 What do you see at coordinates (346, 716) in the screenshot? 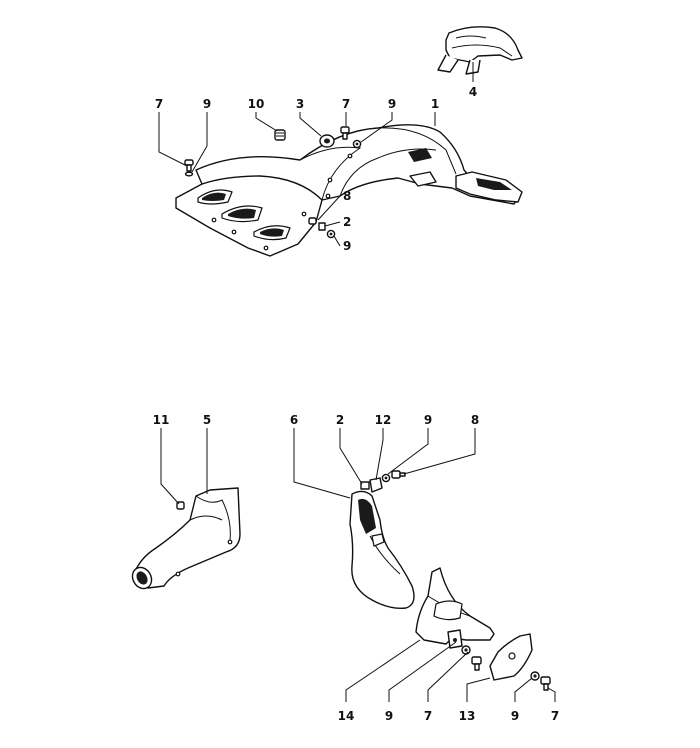
I see `callout-14: 14` at bounding box center [346, 716].